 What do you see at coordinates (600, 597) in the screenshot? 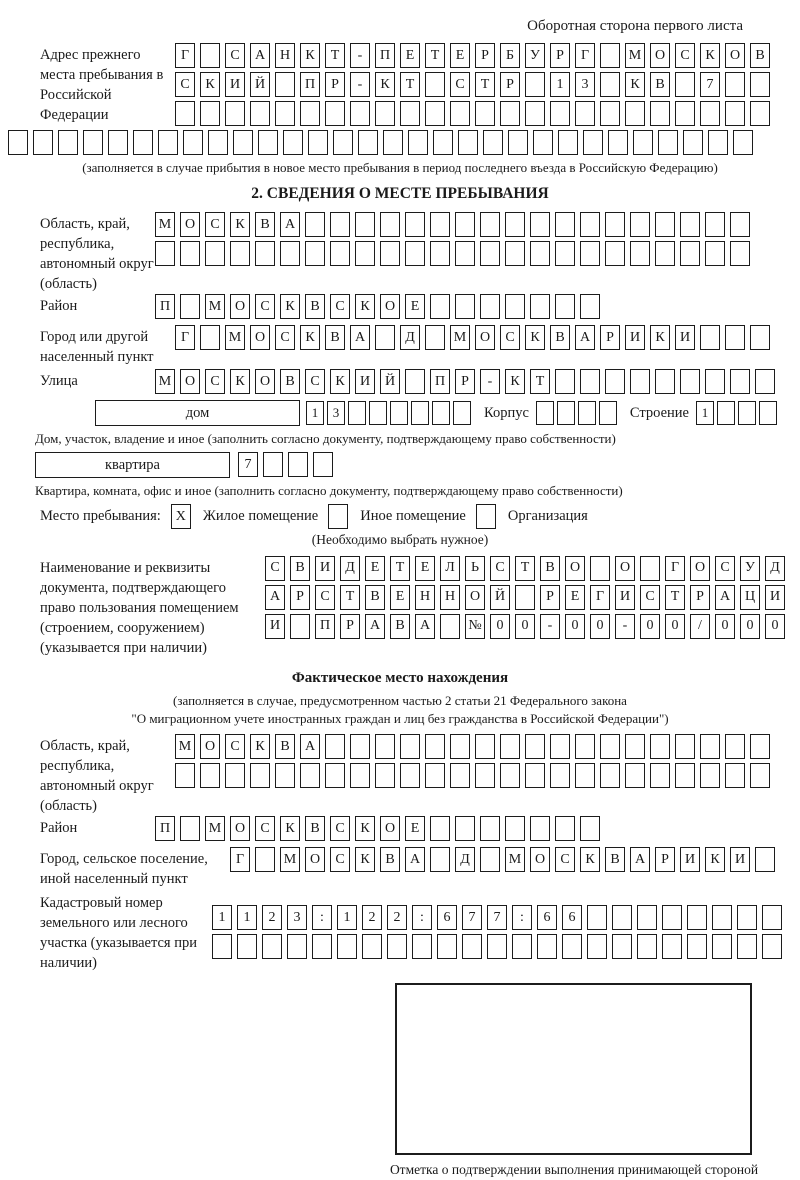
I see `char-box: Г` at bounding box center [600, 597].